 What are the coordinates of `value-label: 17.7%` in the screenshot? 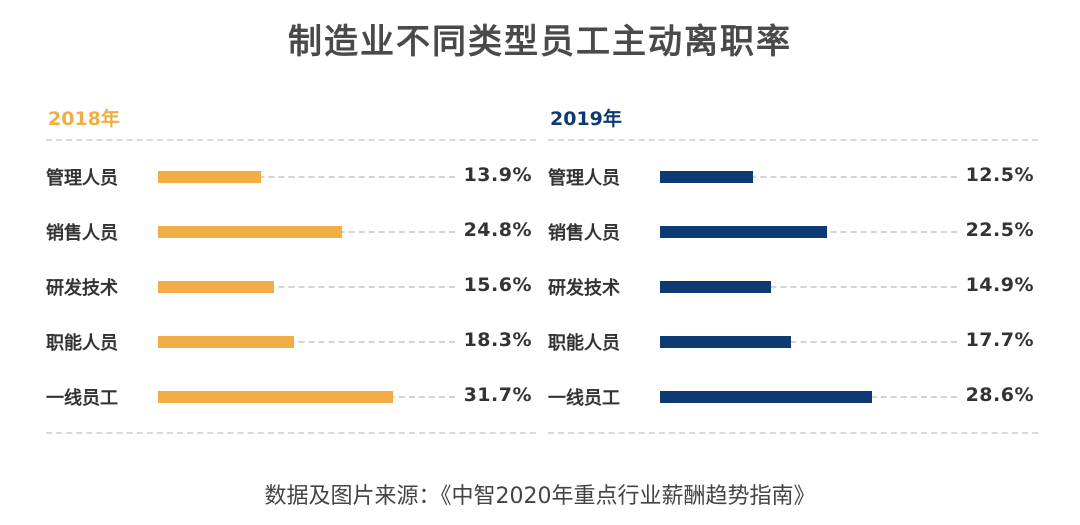 It's located at (999, 340).